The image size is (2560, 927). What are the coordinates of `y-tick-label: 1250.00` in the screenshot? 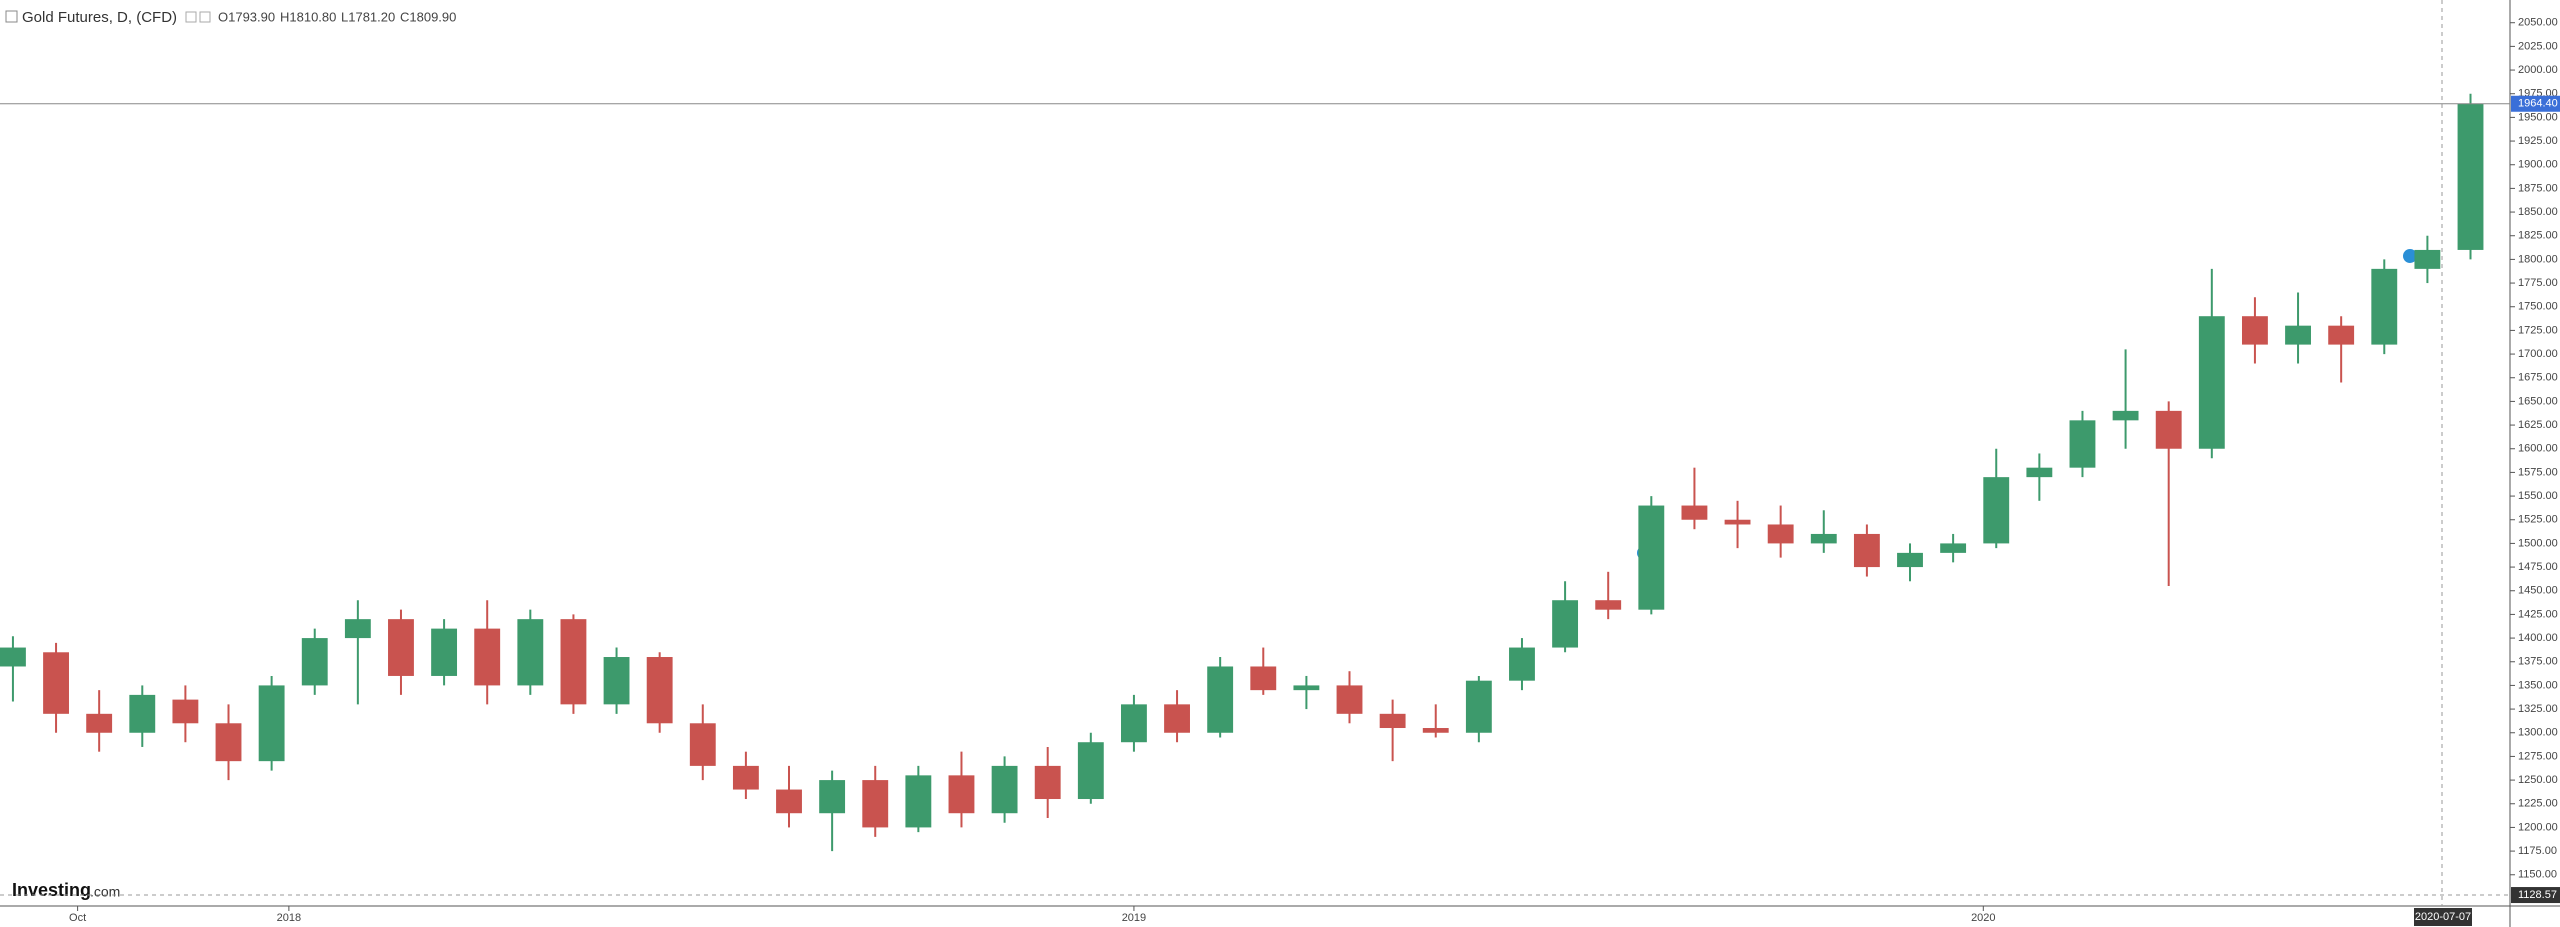 It's located at (2538, 780).